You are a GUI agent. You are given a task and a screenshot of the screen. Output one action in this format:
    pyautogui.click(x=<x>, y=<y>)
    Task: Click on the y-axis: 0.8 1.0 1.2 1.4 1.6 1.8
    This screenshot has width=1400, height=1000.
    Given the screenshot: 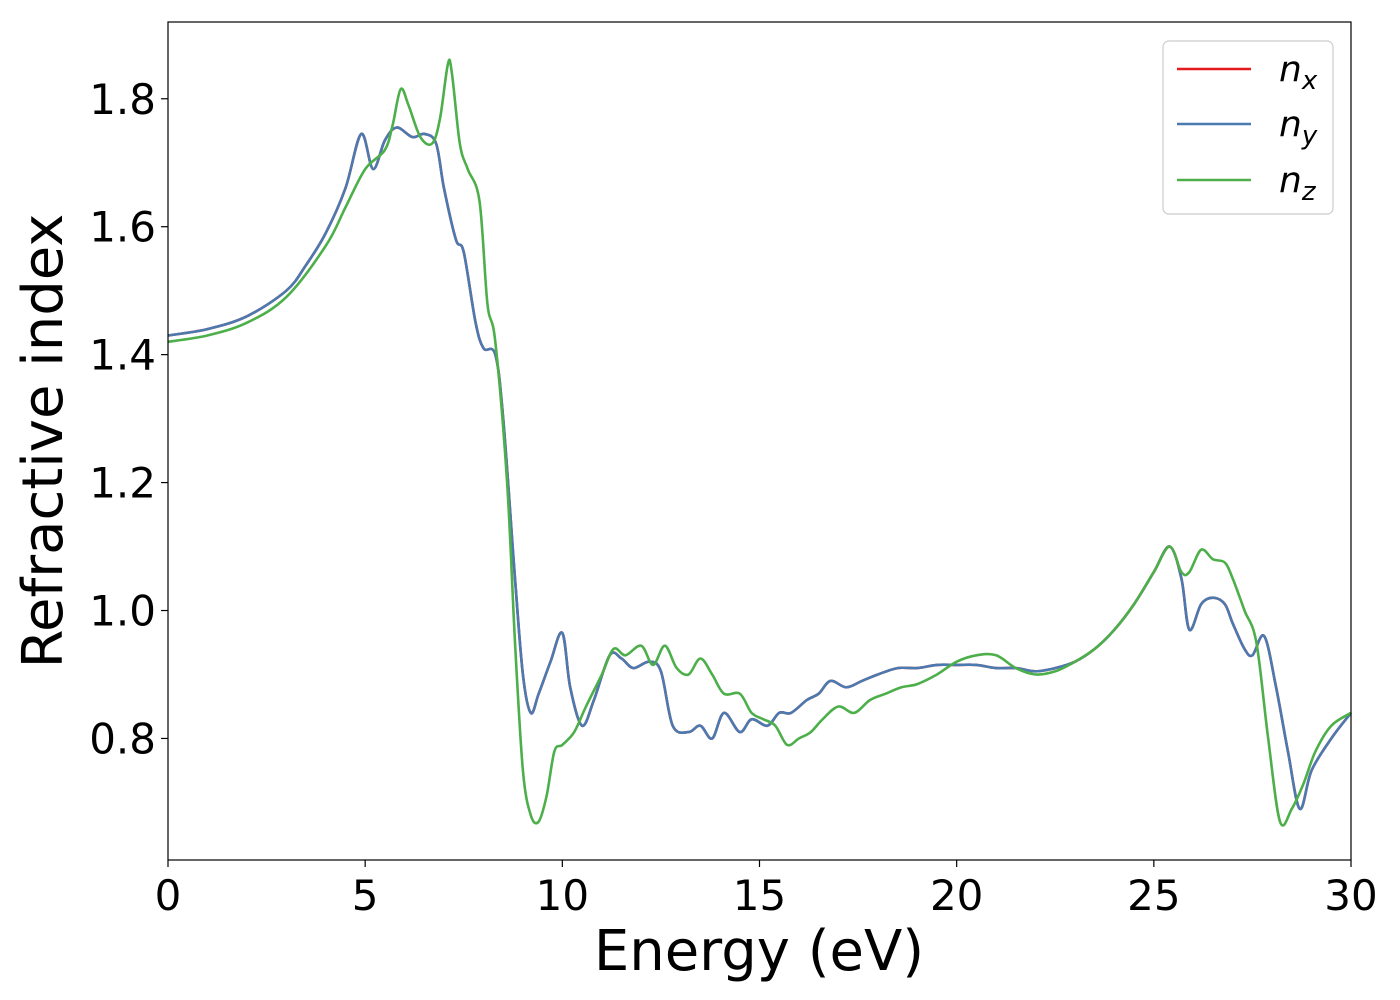 What is the action you would take?
    pyautogui.click(x=128, y=419)
    